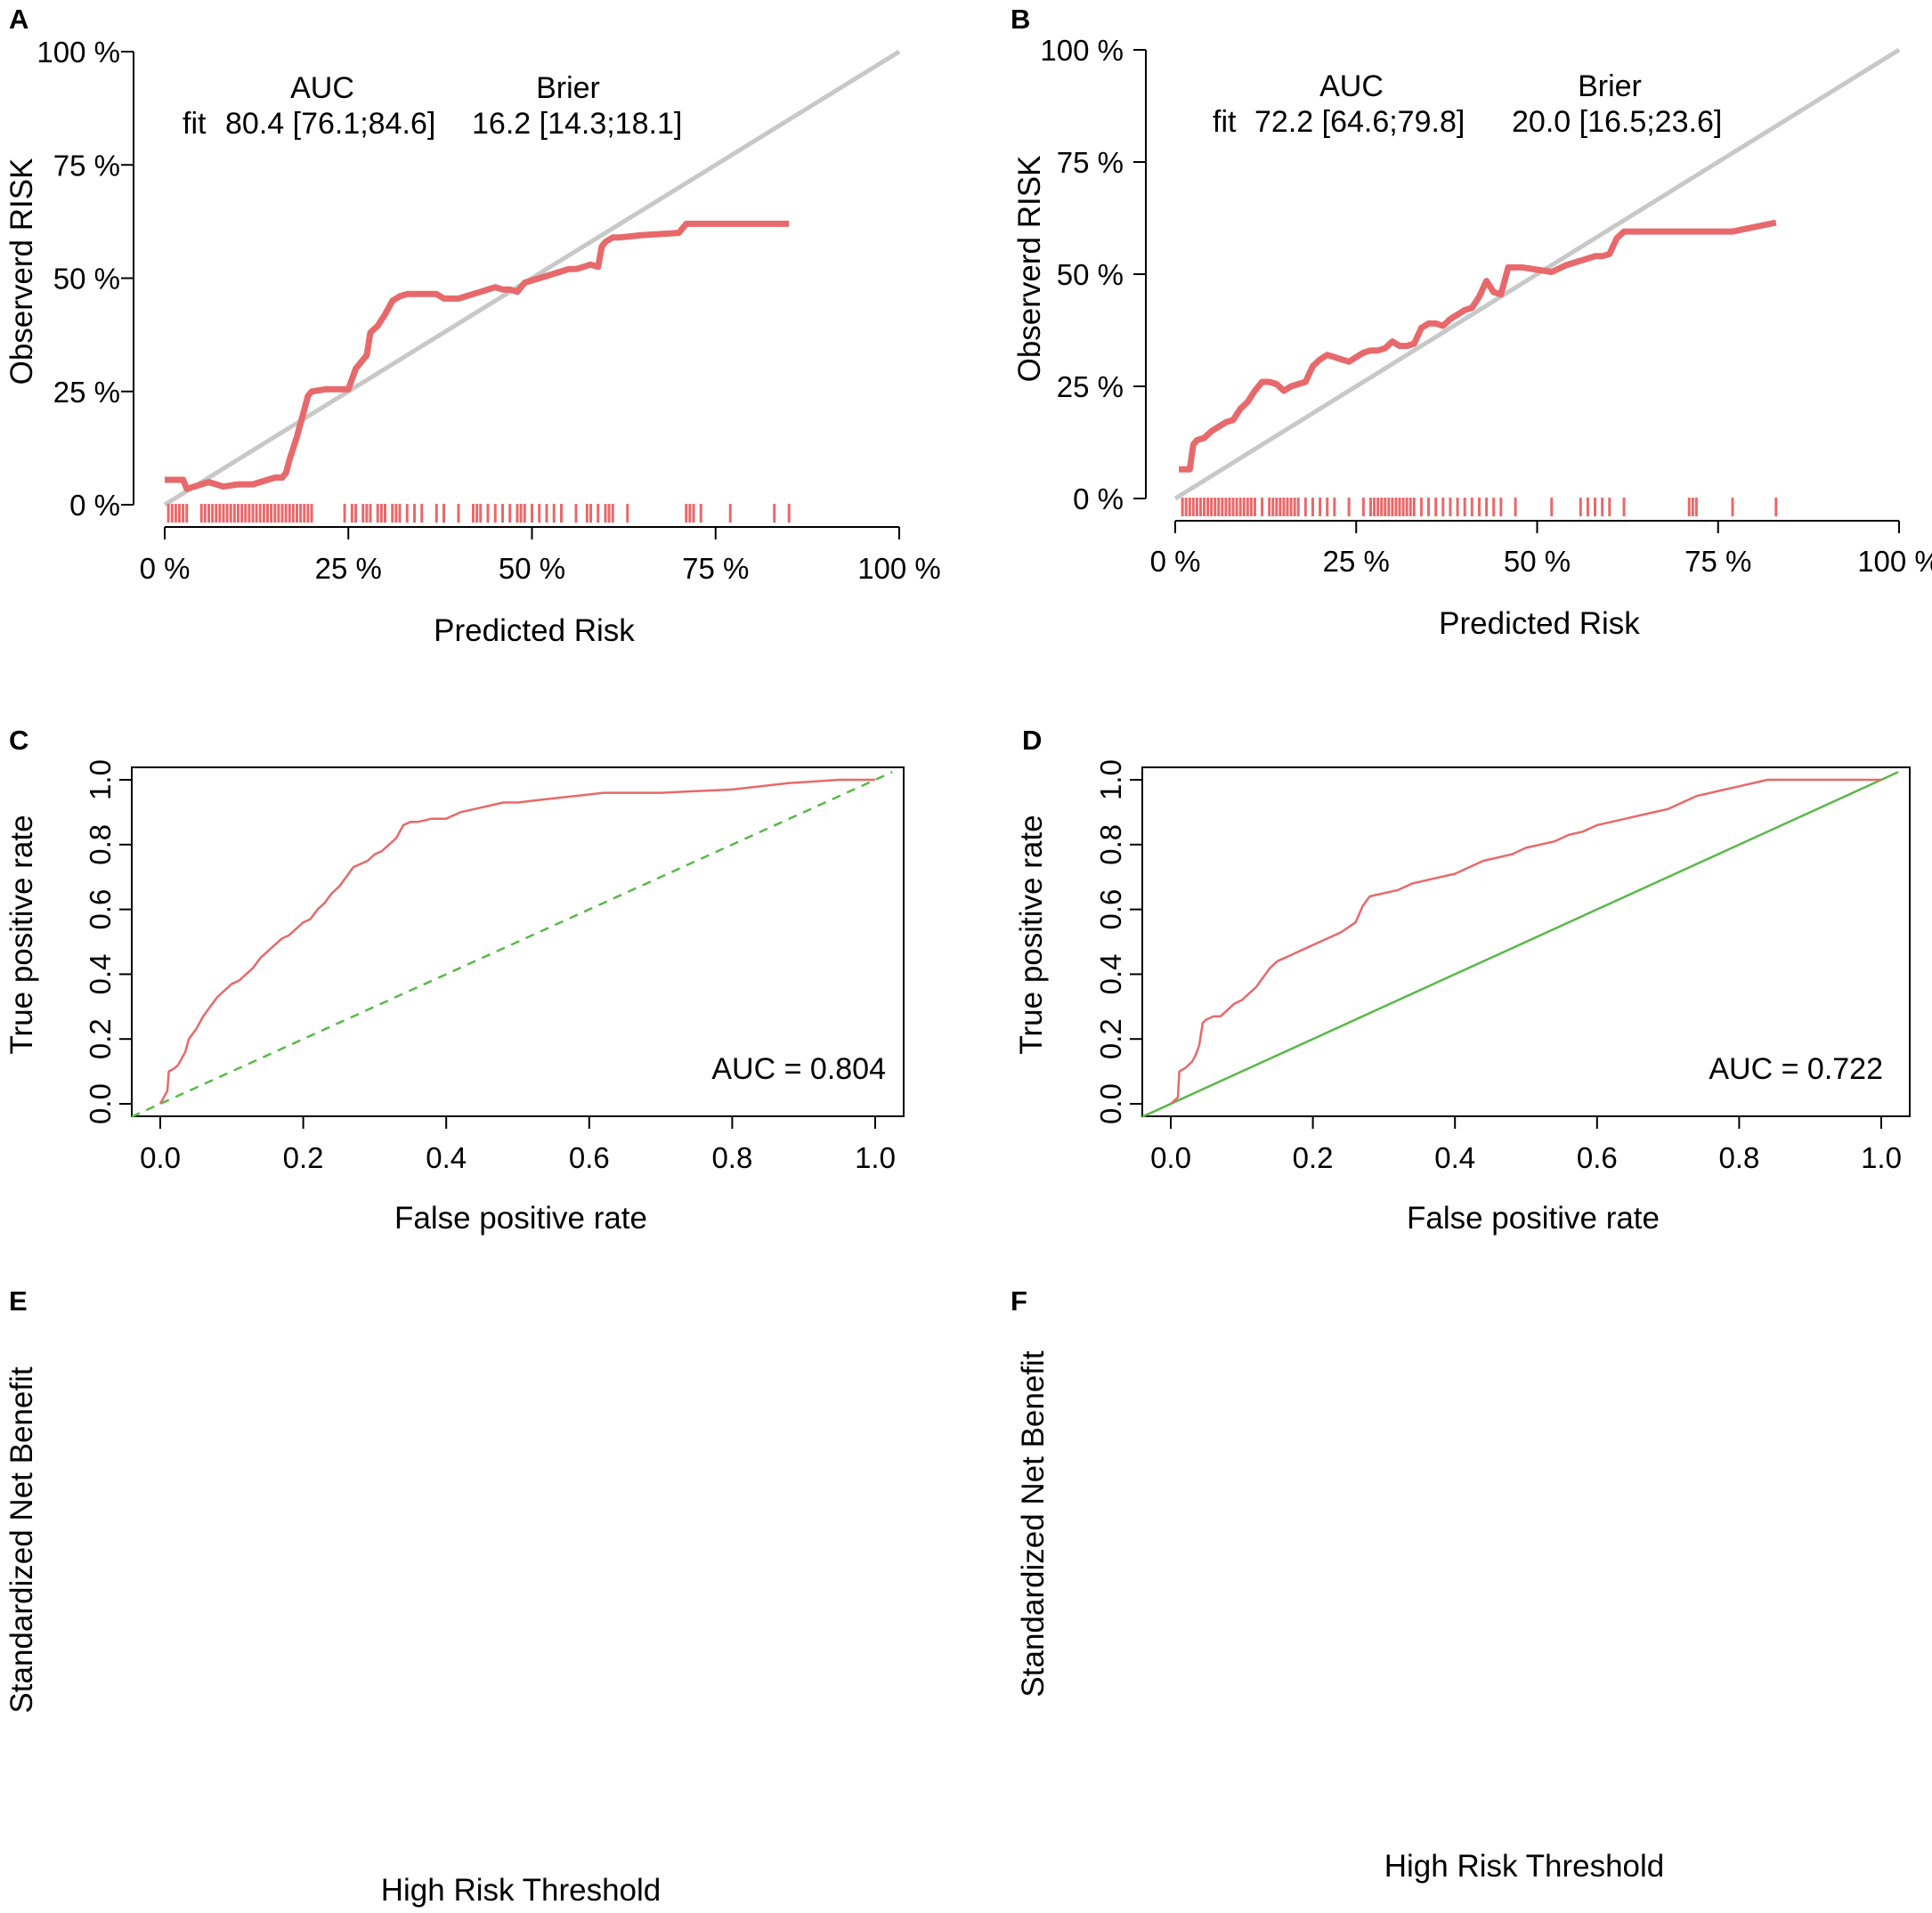 The width and height of the screenshot is (1932, 1913). Describe the element at coordinates (1032, 740) in the screenshot. I see `panel-label-d: D` at that location.